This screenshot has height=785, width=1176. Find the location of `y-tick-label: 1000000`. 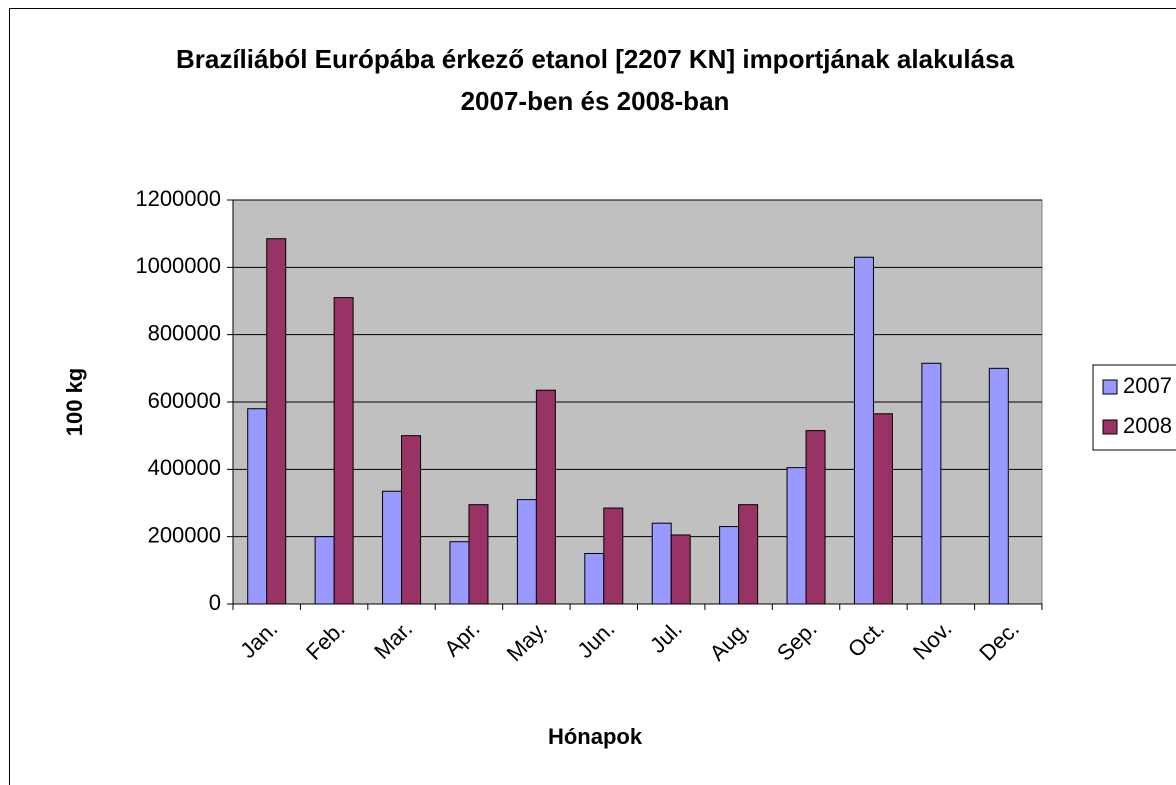

y-tick-label: 1000000 is located at coordinates (178, 265).